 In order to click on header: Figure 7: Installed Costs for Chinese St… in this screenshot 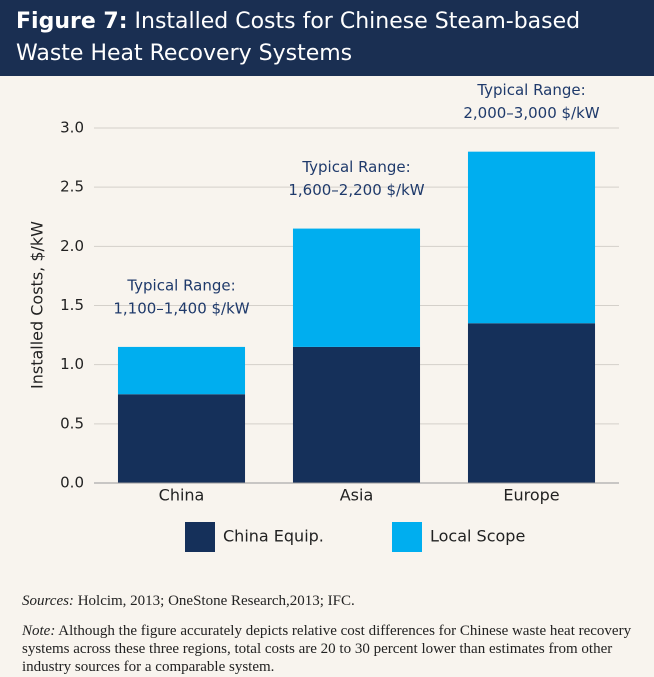, I will do `click(327, 38)`.